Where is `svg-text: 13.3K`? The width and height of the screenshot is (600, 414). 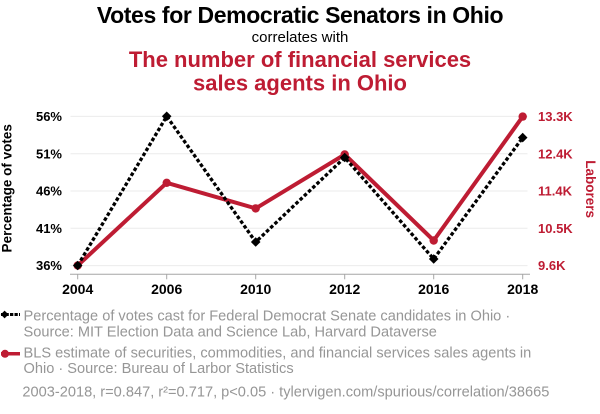
svg-text: 13.3K is located at coordinates (555, 116).